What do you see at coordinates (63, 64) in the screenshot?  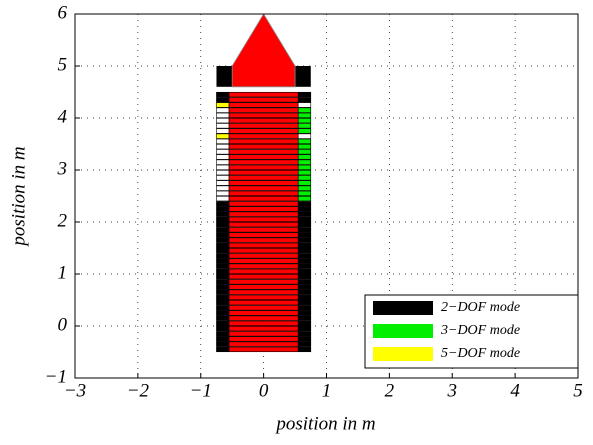 I see `y-tick-label: 5` at bounding box center [63, 64].